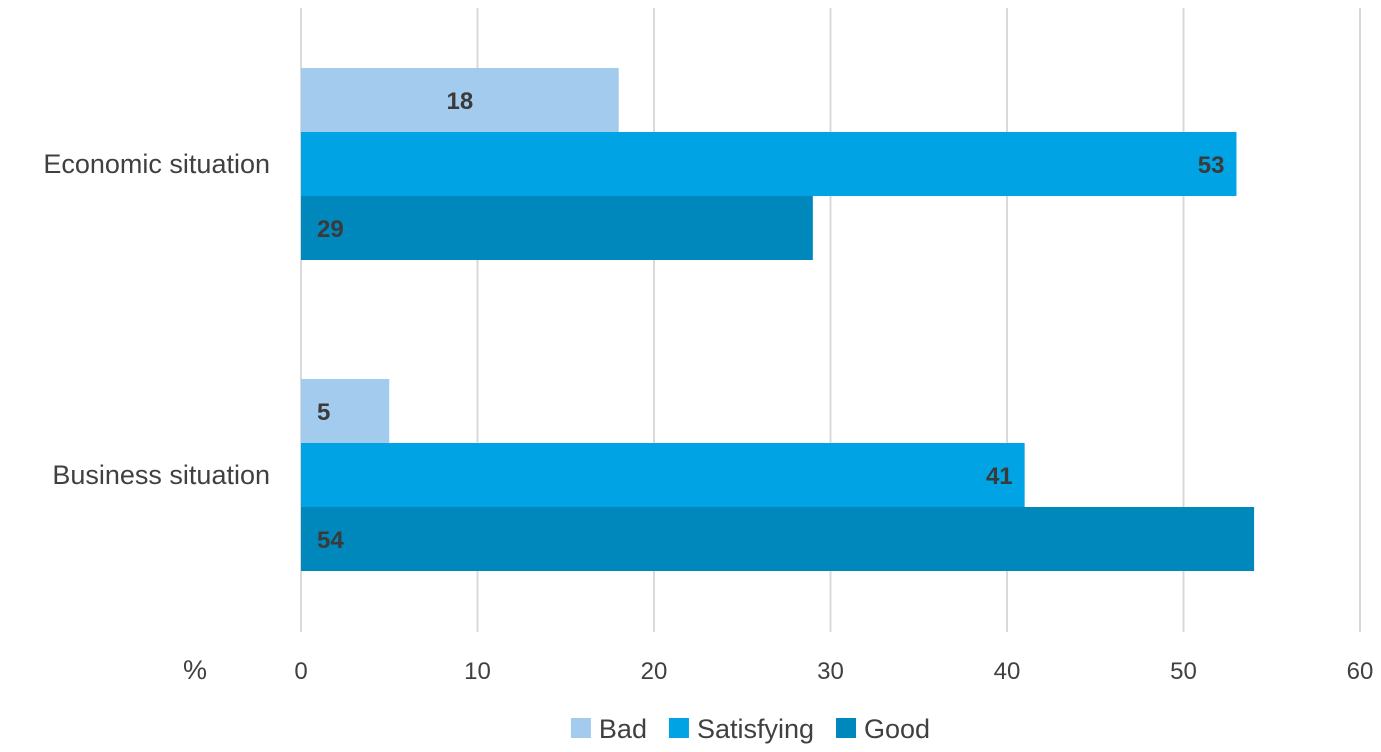 The image size is (1381, 752). I want to click on legend-swatch-good, so click(846, 728).